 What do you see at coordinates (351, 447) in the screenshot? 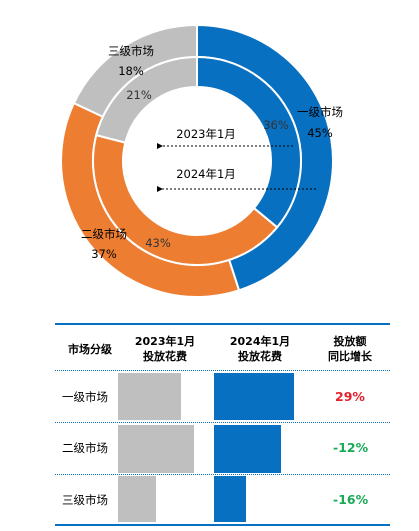
I see `growth-value-market-2: -12%` at bounding box center [351, 447].